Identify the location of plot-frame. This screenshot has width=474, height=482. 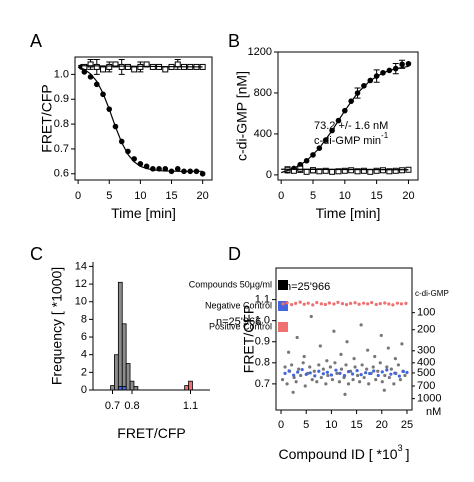
(348, 116).